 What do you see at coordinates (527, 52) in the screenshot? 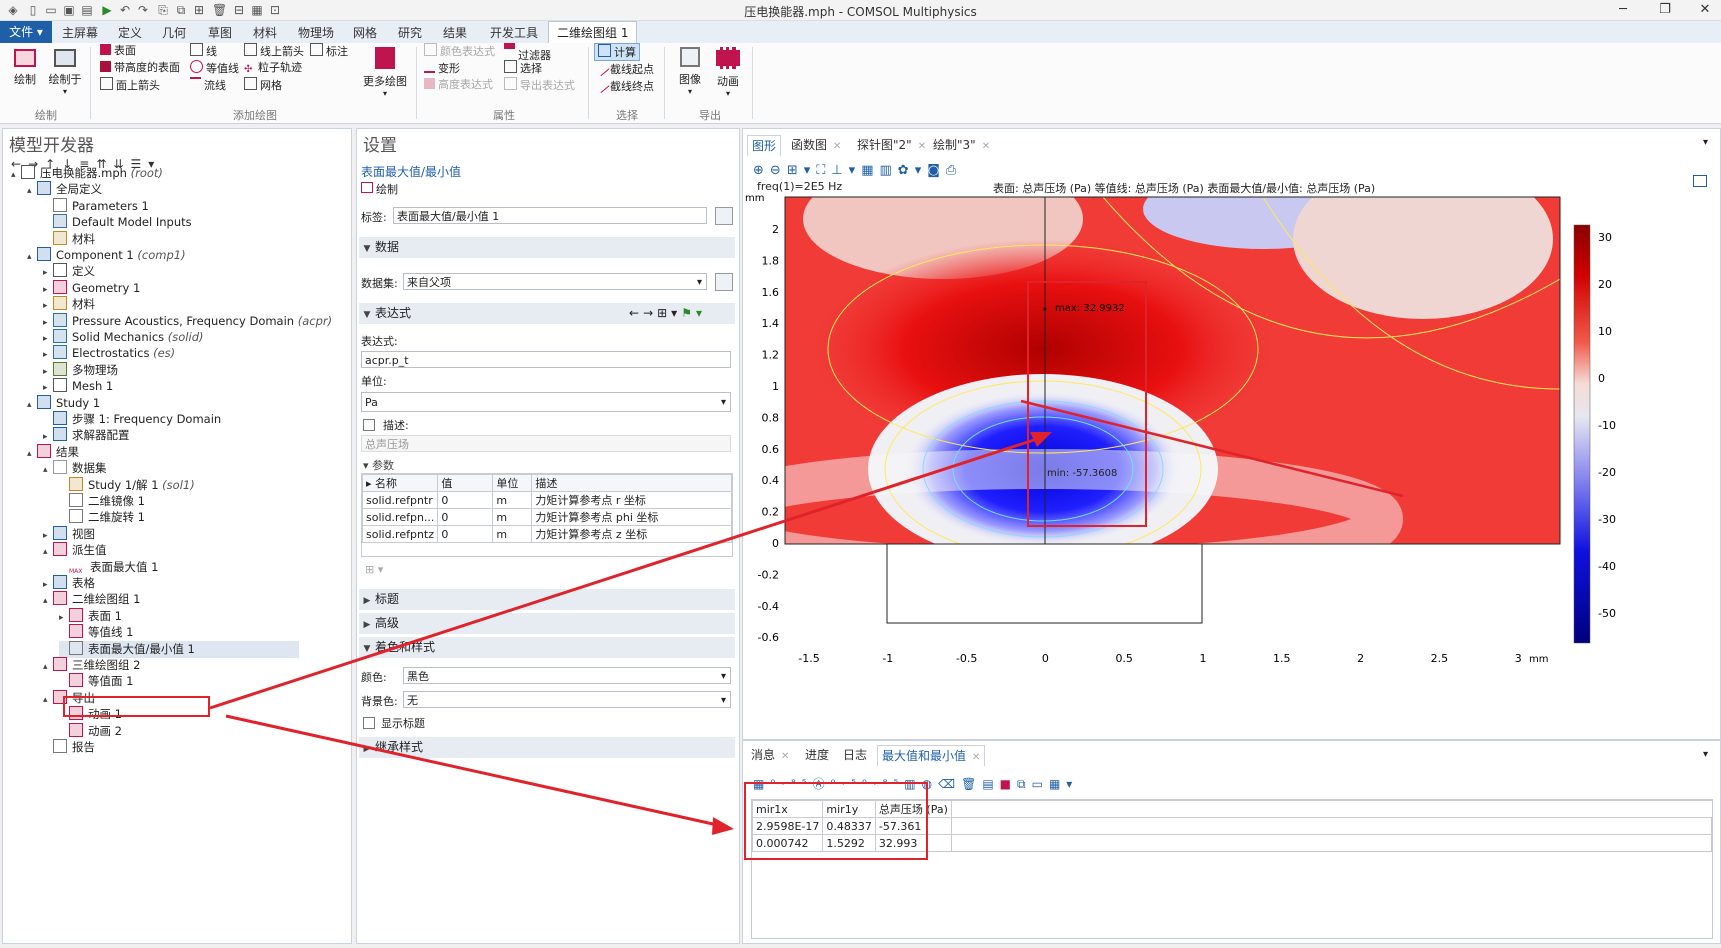
I see `filter-button: 过滤器` at bounding box center [527, 52].